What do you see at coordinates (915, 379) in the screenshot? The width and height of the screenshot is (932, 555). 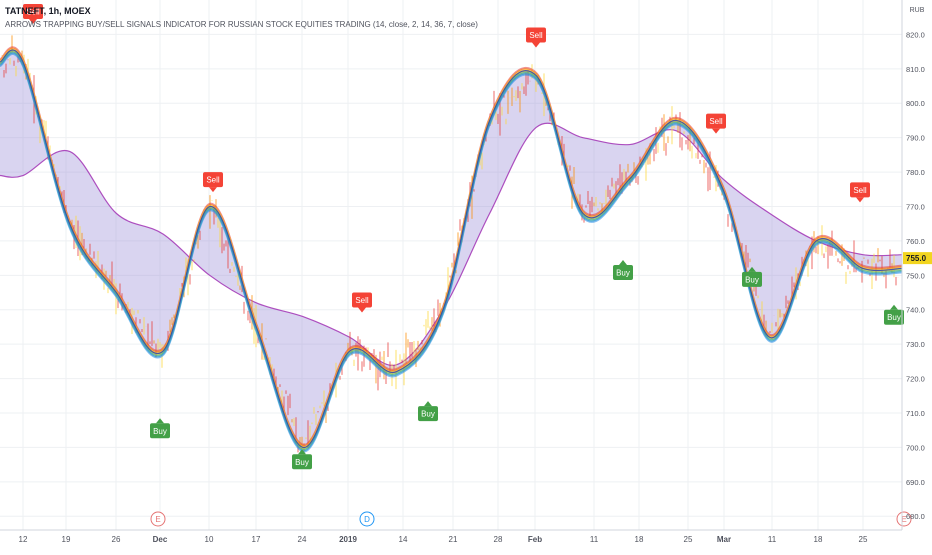 I see `y-tick-label: 720.0` at bounding box center [915, 379].